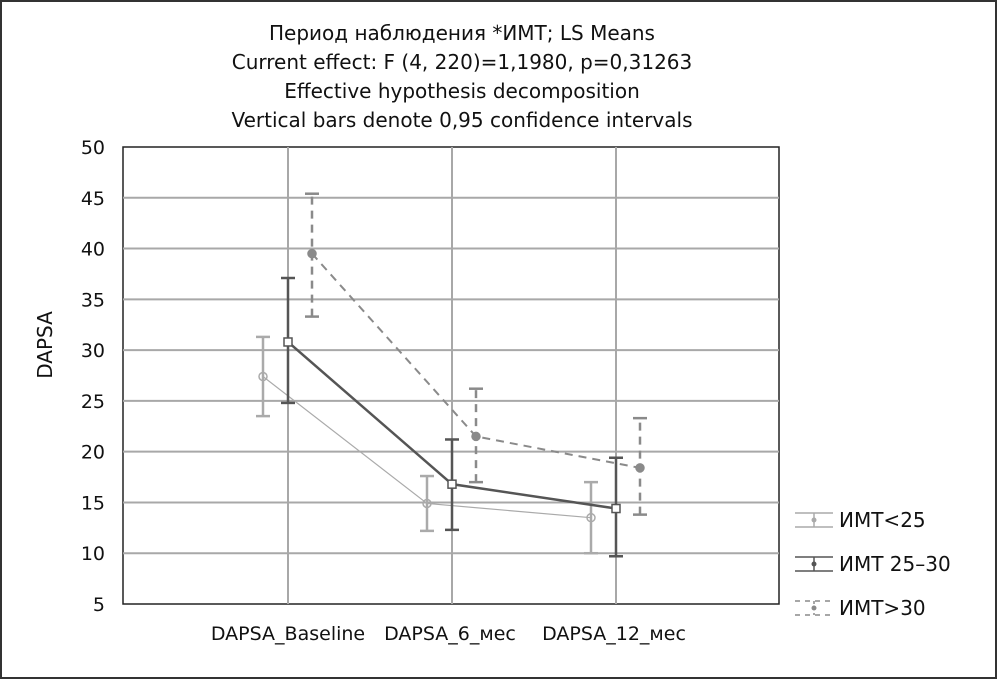  What do you see at coordinates (93, 351) in the screenshot?
I see `y-tick-label: 30` at bounding box center [93, 351].